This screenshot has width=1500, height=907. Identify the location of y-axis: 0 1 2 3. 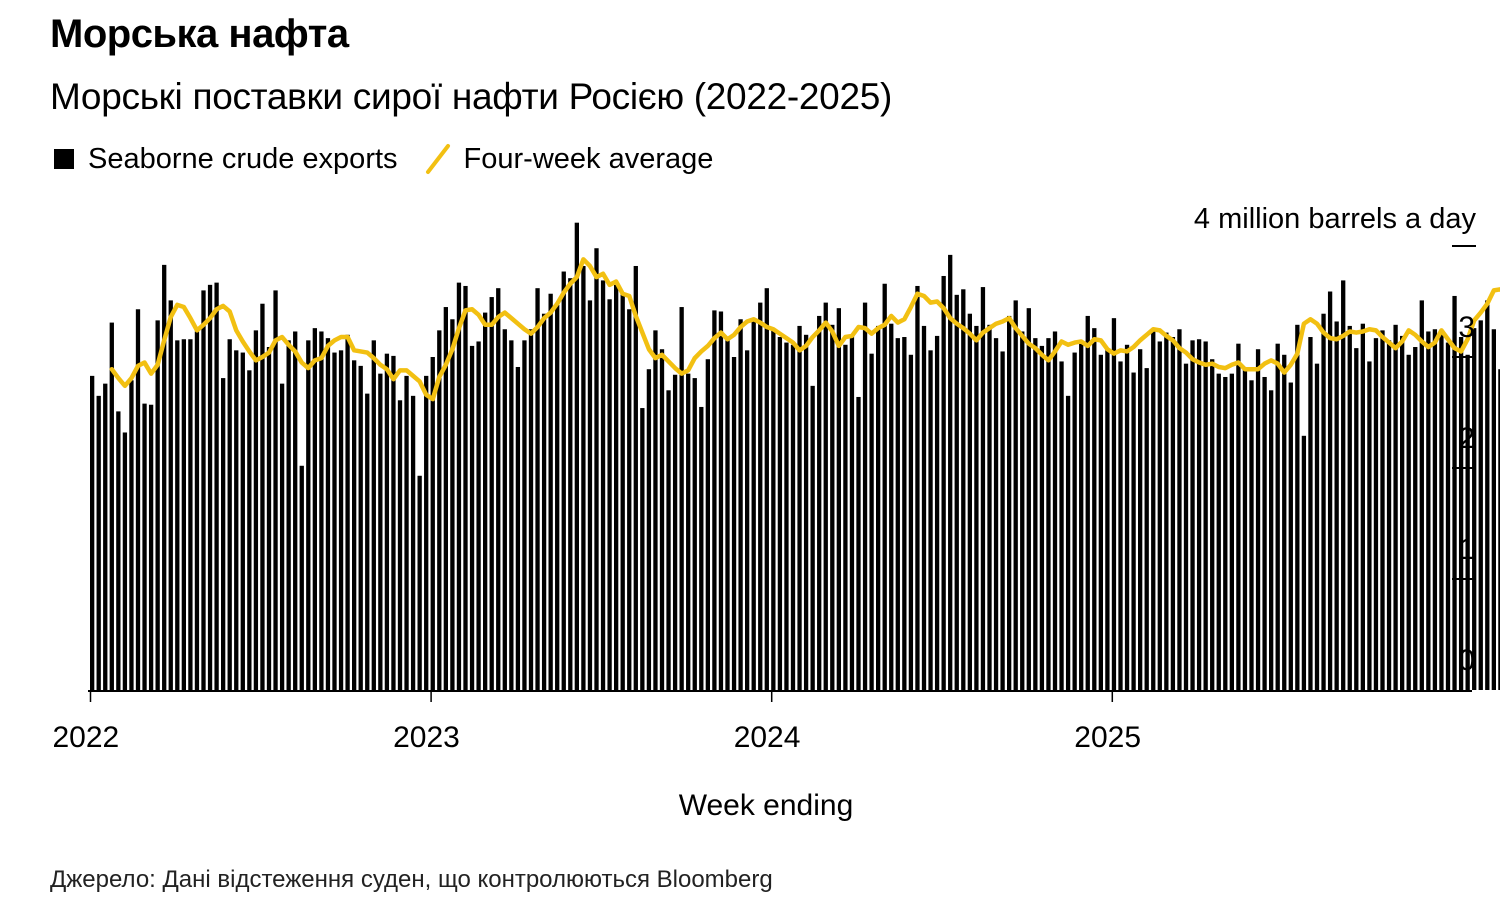
(1464, 461).